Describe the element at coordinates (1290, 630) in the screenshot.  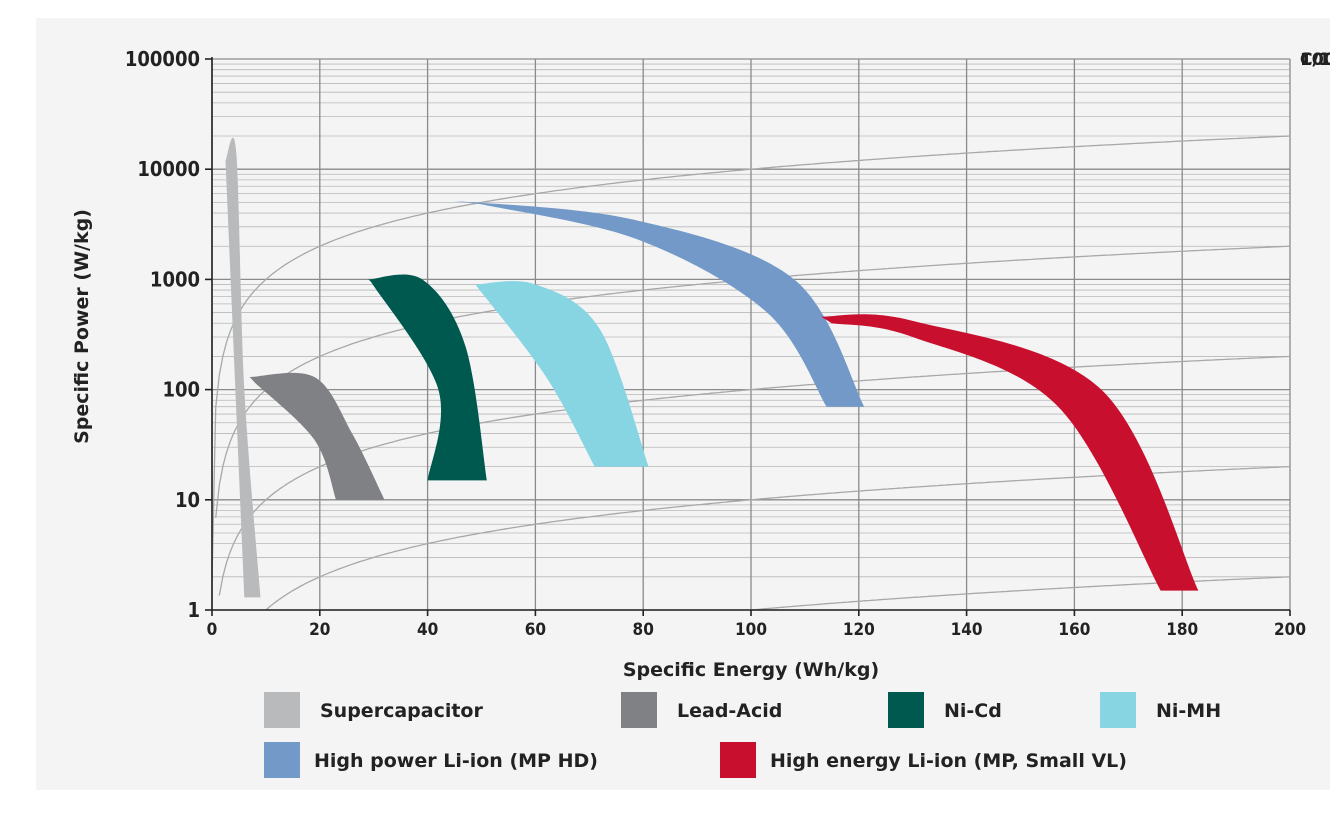
I see `x-tick-label: 200` at that location.